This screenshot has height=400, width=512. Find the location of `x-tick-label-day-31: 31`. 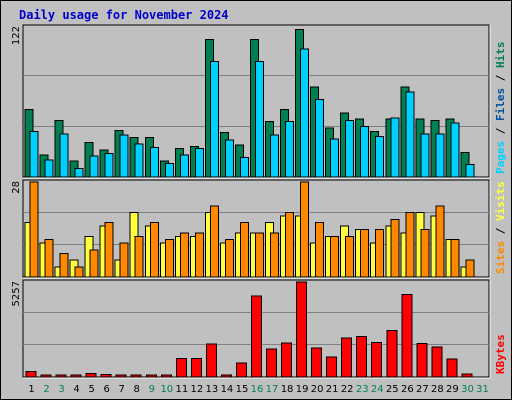

x-tick-label-day-31: 31 is located at coordinates (482, 389).